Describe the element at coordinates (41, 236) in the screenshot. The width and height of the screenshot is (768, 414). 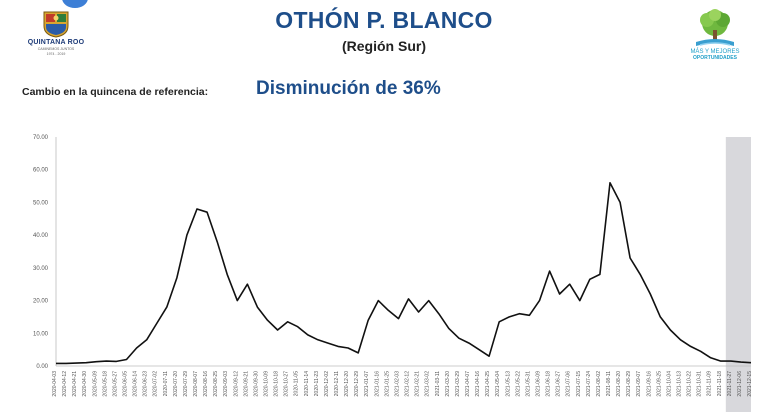
I see `y-tick-label: 40.00` at that location.